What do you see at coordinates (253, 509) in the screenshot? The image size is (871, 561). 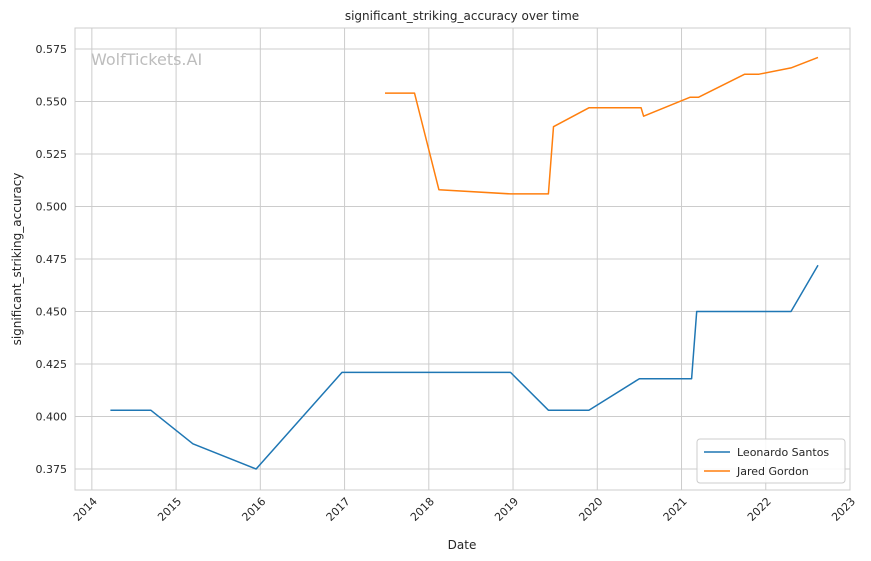 I see `x-tick-label: 2016` at bounding box center [253, 509].